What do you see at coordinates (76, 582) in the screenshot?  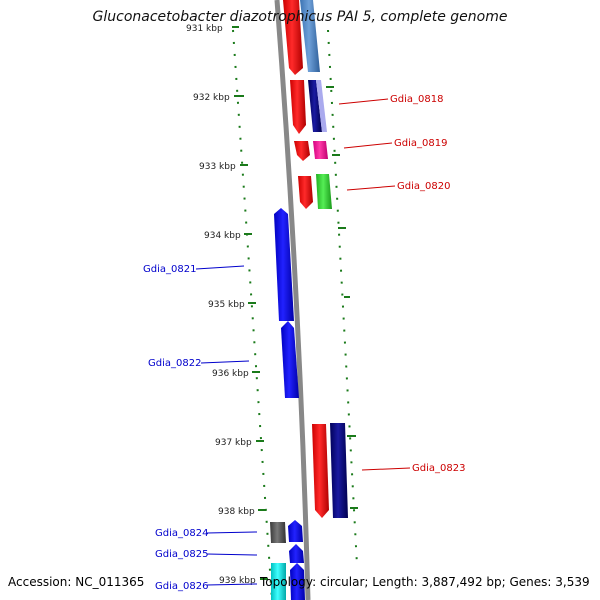 I see `accession-text: Accession: NC_011365` at bounding box center [76, 582].